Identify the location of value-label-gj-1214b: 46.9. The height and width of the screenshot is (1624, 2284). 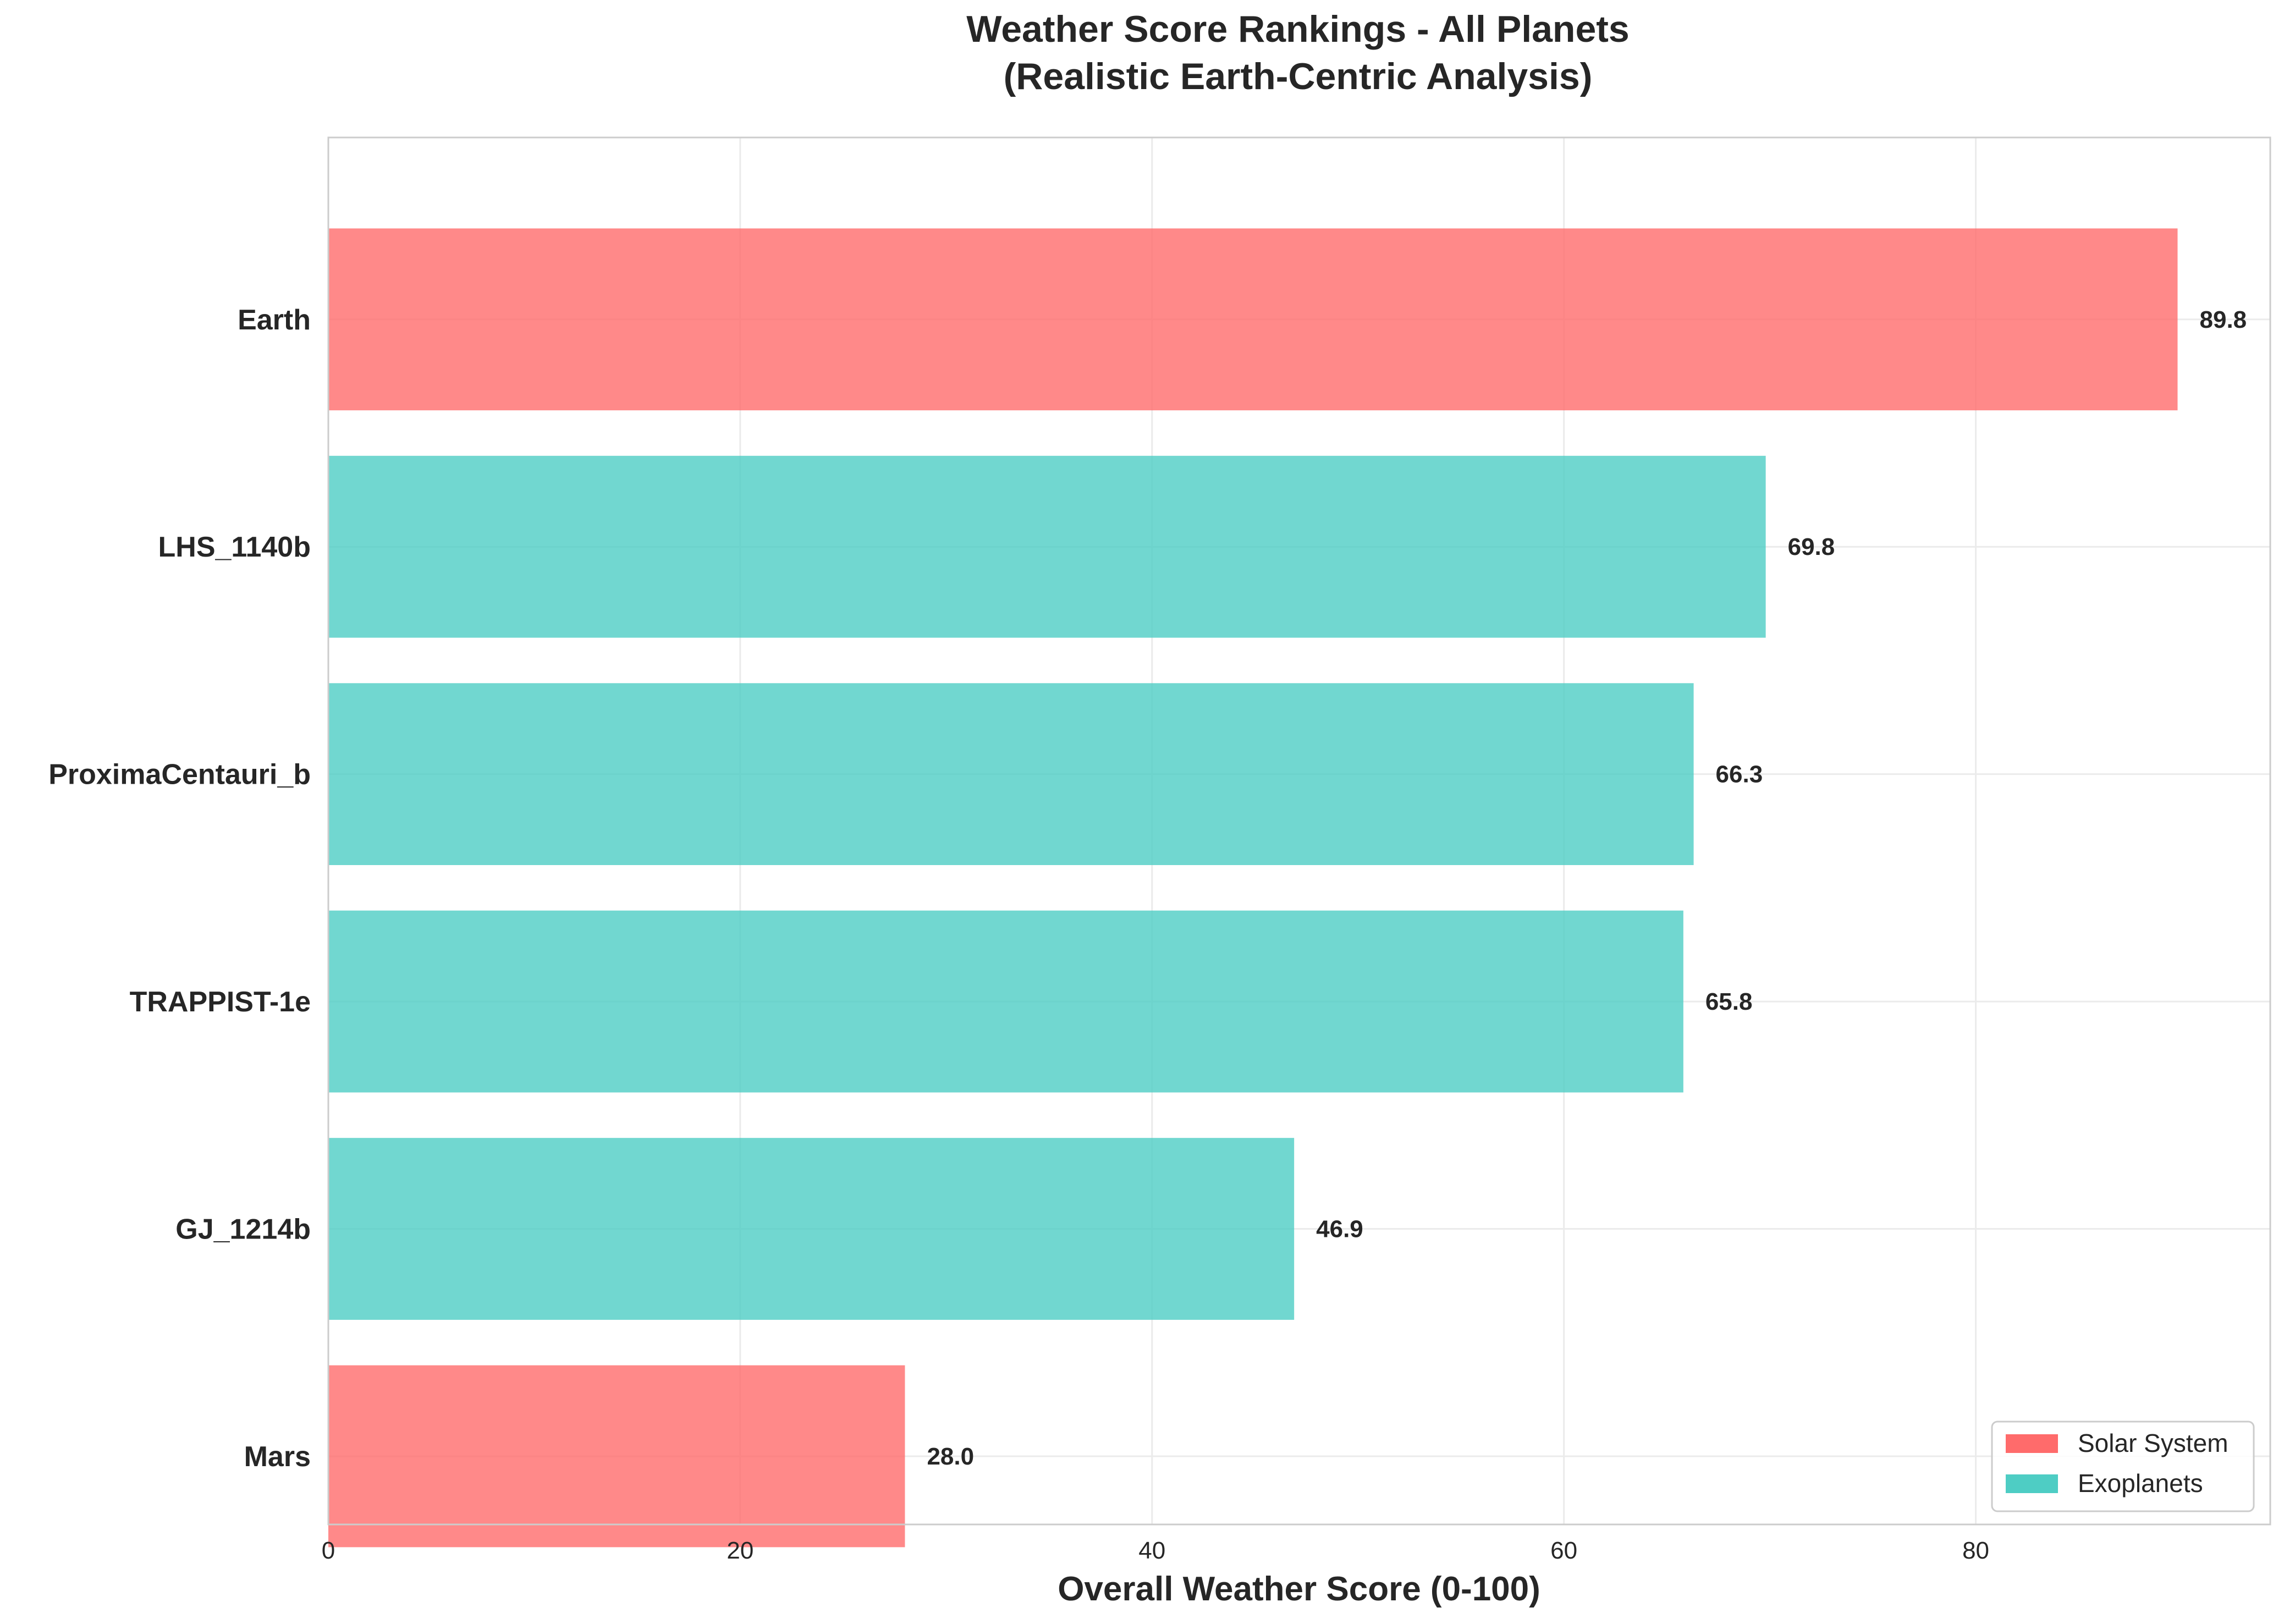
(1339, 1229).